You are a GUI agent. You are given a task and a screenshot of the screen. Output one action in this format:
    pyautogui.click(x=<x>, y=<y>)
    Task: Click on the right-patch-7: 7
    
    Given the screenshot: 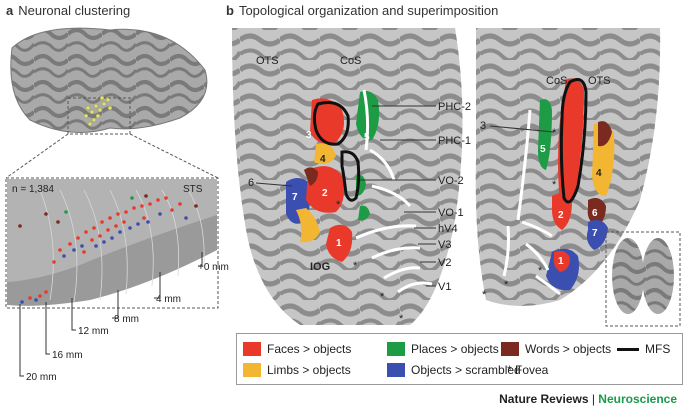 What is the action you would take?
    pyautogui.click(x=595, y=233)
    